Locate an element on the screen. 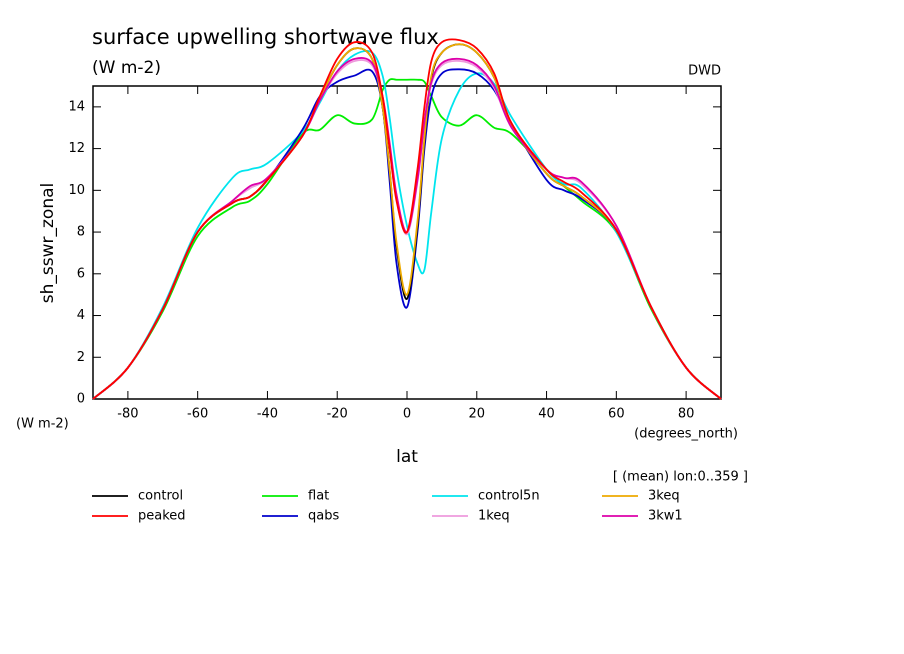 This screenshot has width=904, height=654. y-tick-label: 0 is located at coordinates (81, 399).